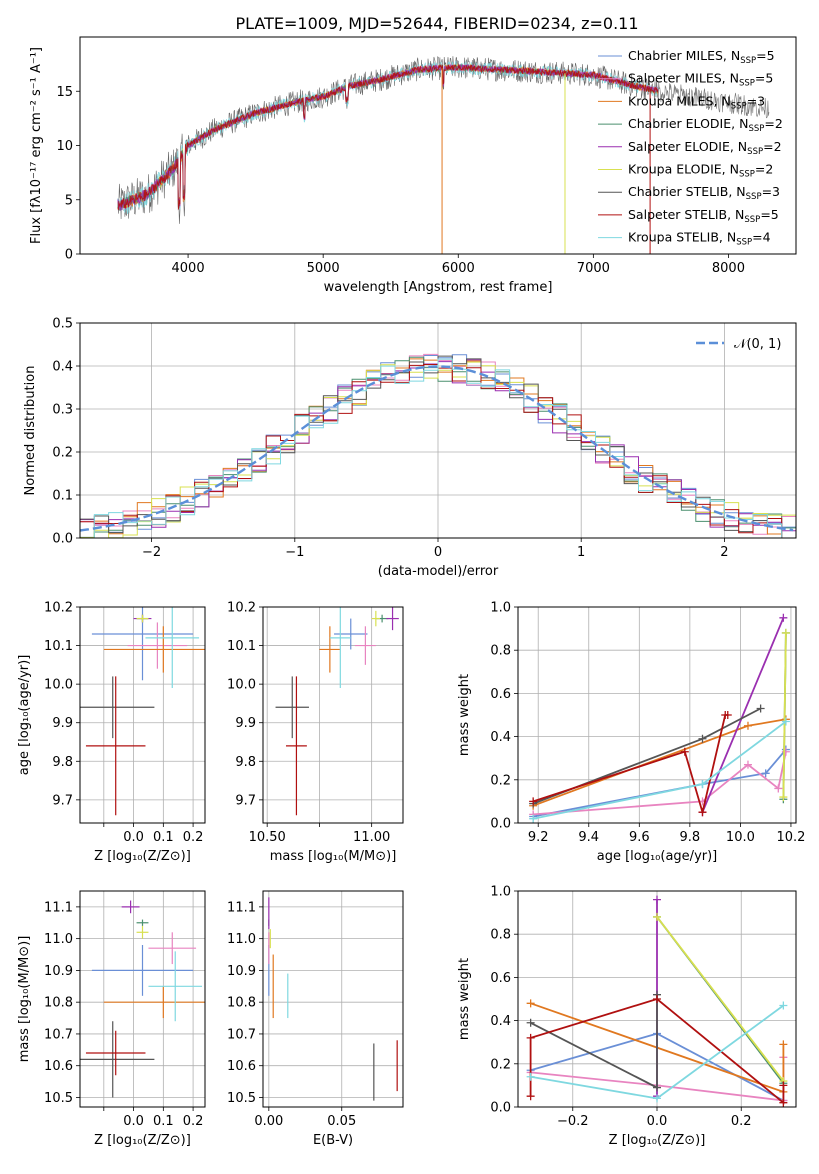 This screenshot has height=1174, width=819. What do you see at coordinates (24, 999) in the screenshot?
I see `mass_vs_z-ylabel: mass [log₁₀(M/M⊙)]` at bounding box center [24, 999].